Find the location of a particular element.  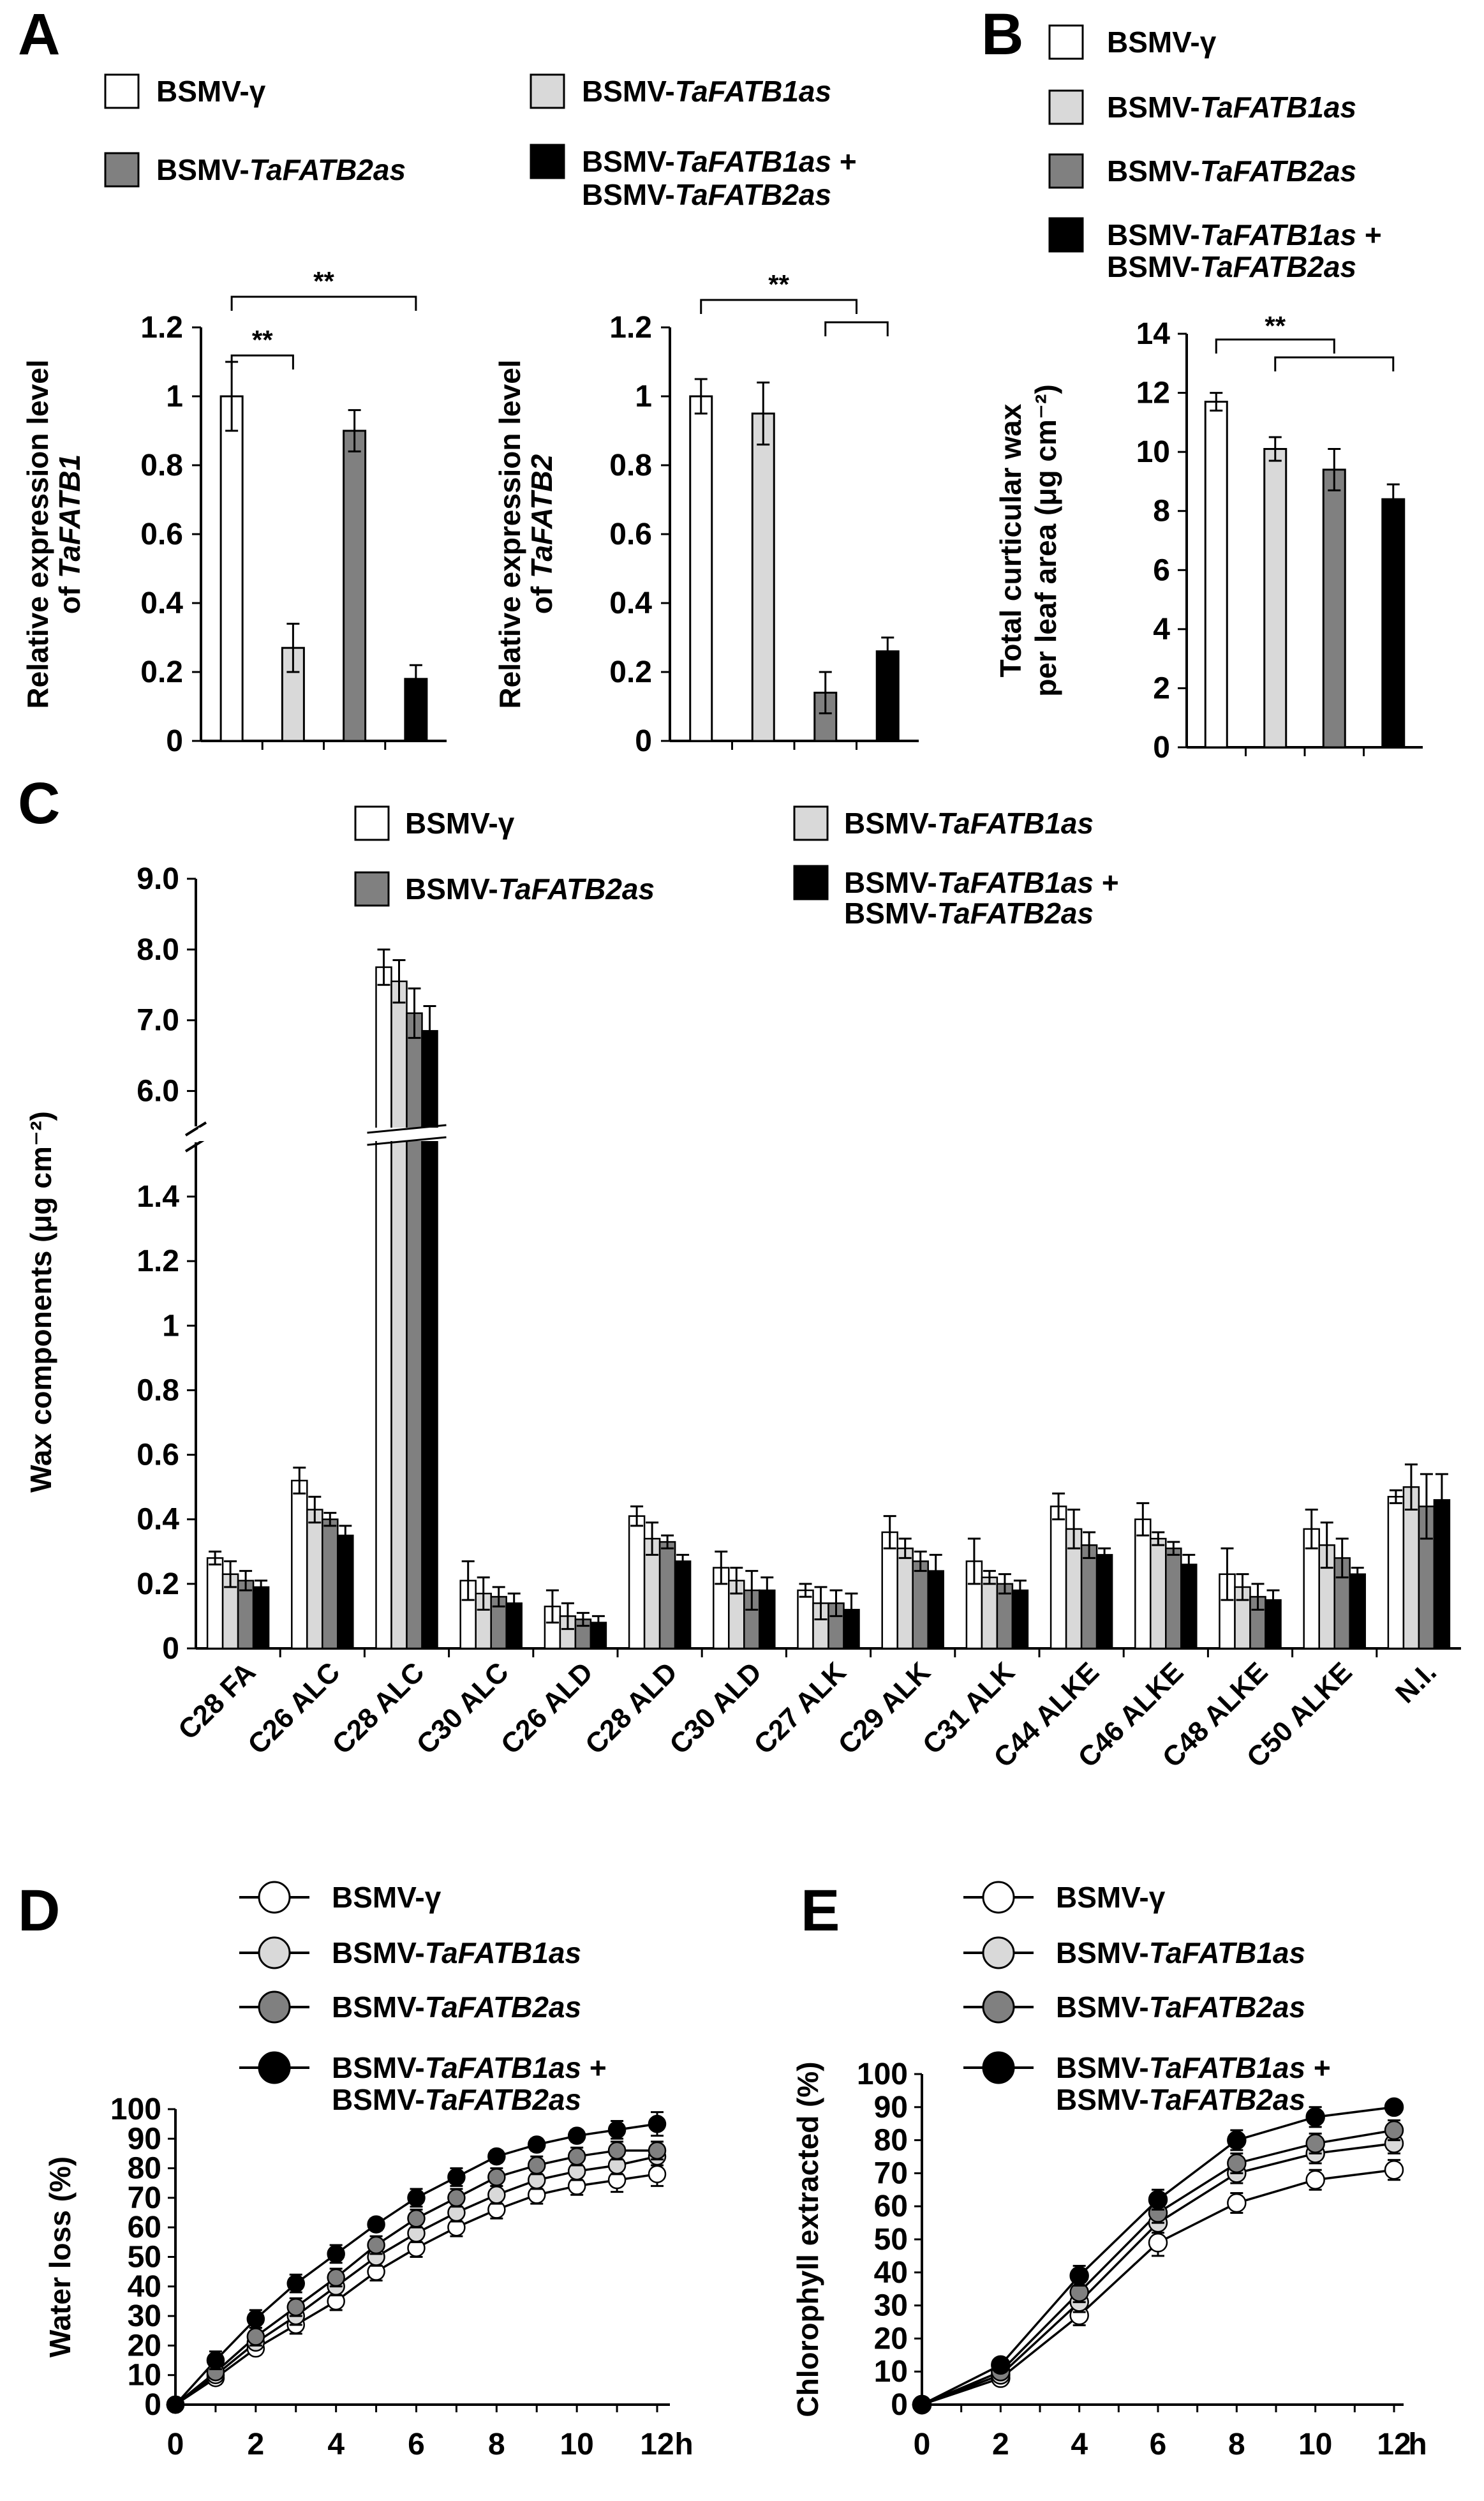

y-tick-label-d-8: 80 is located at coordinates (144, 2169).